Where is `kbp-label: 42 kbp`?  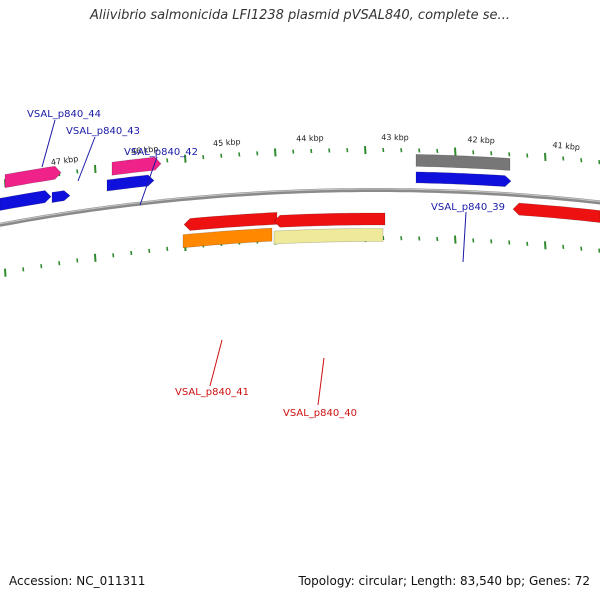 kbp-label: 42 kbp is located at coordinates (481, 140).